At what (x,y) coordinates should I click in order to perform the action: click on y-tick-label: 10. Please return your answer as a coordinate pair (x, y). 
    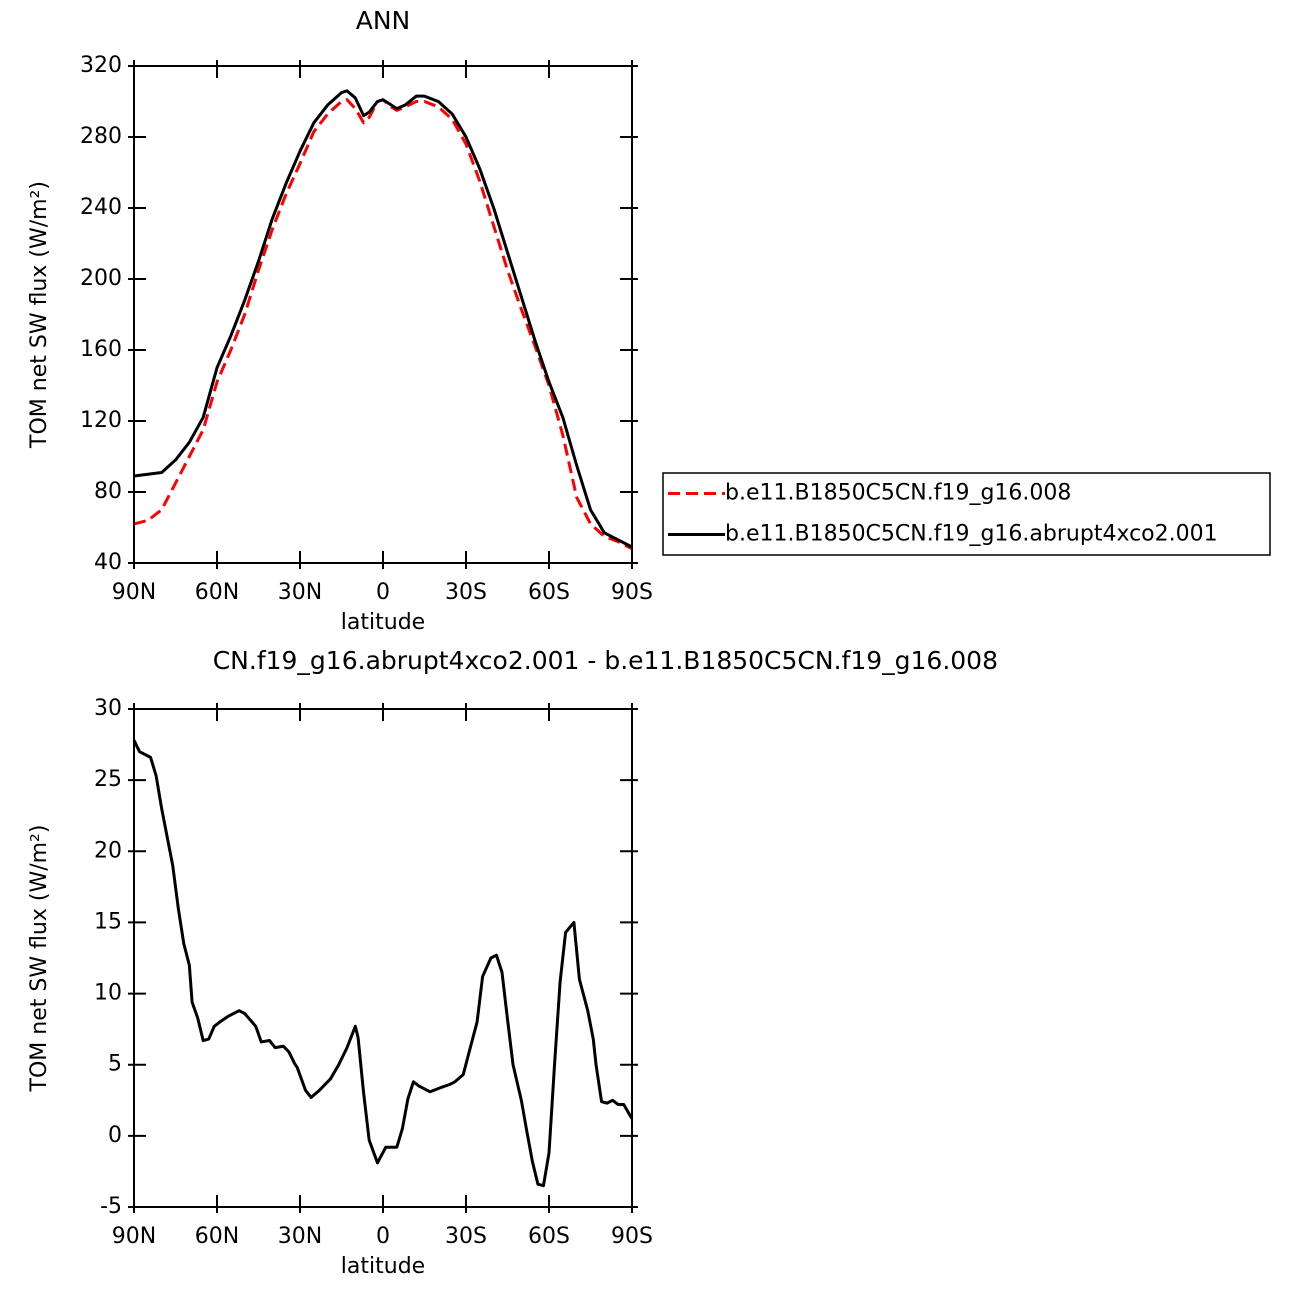
    Looking at the image, I should click on (108, 993).